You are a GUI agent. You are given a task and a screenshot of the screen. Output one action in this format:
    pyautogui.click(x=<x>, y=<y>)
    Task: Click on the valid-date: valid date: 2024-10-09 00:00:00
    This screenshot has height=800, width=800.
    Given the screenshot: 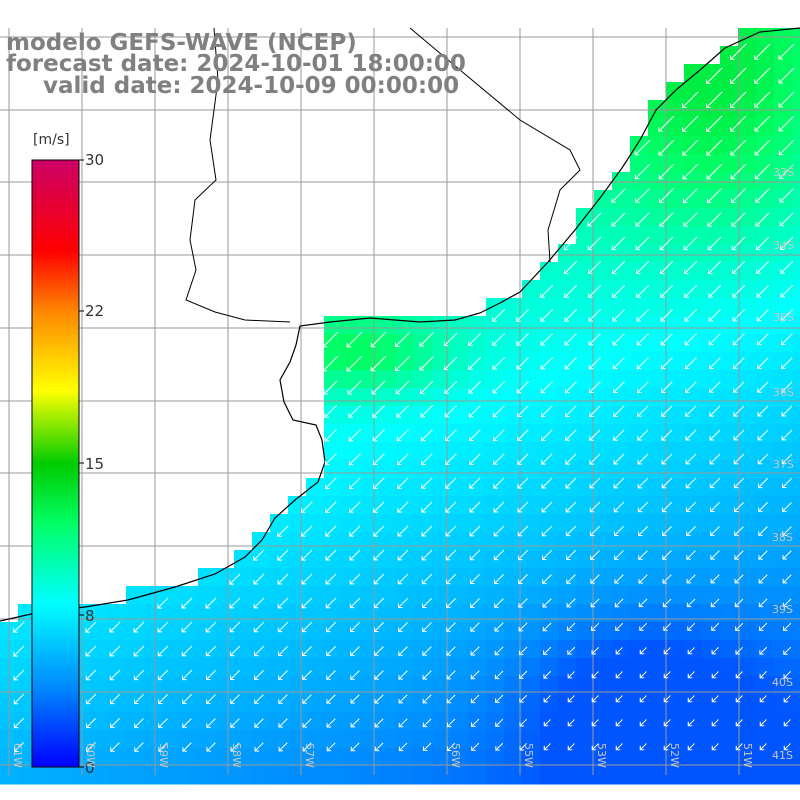 What is the action you would take?
    pyautogui.click(x=251, y=86)
    